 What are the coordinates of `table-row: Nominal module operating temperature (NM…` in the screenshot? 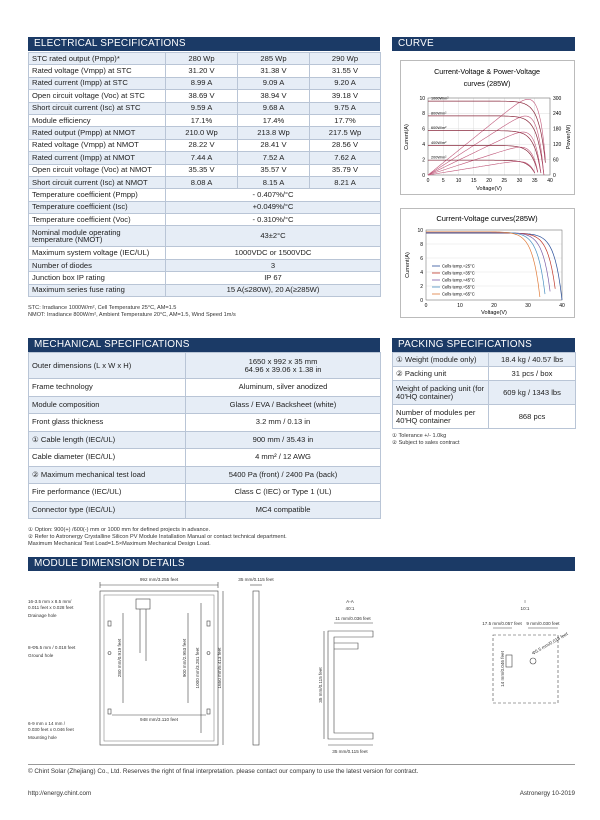 It's located at (204, 236).